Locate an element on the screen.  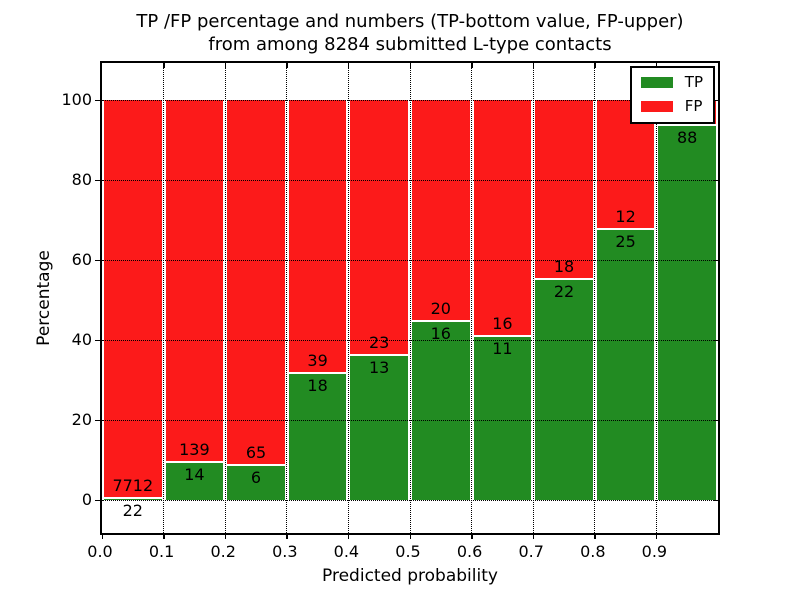
x-tick-label: 0.4 is located at coordinates (346, 551).